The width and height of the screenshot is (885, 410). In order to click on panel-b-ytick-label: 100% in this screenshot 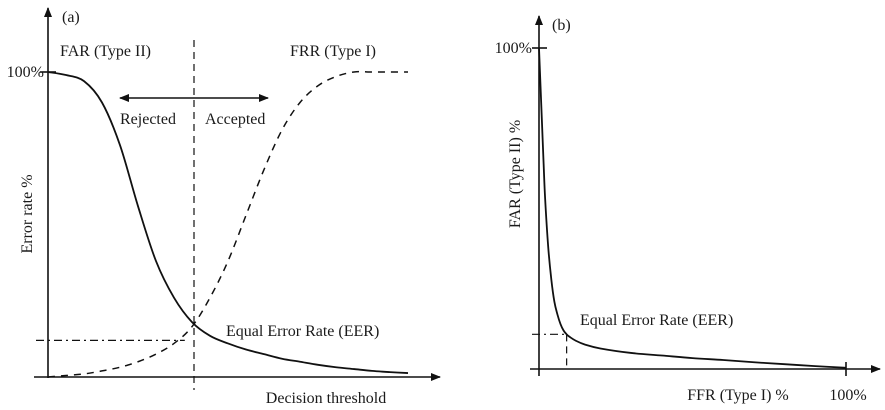, I will do `click(513, 48)`.